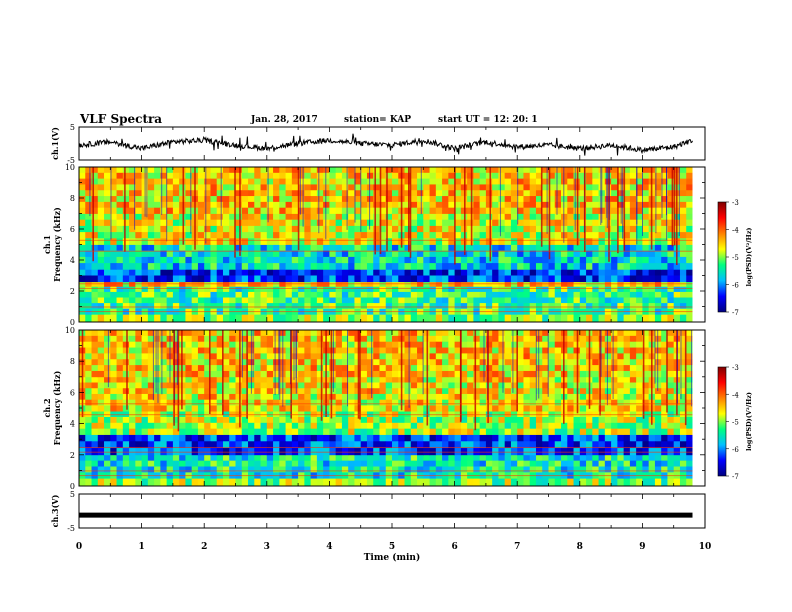 This screenshot has height=612, width=792. What do you see at coordinates (656, 200) in the screenshot?
I see `impulse-streak` at bounding box center [656, 200].